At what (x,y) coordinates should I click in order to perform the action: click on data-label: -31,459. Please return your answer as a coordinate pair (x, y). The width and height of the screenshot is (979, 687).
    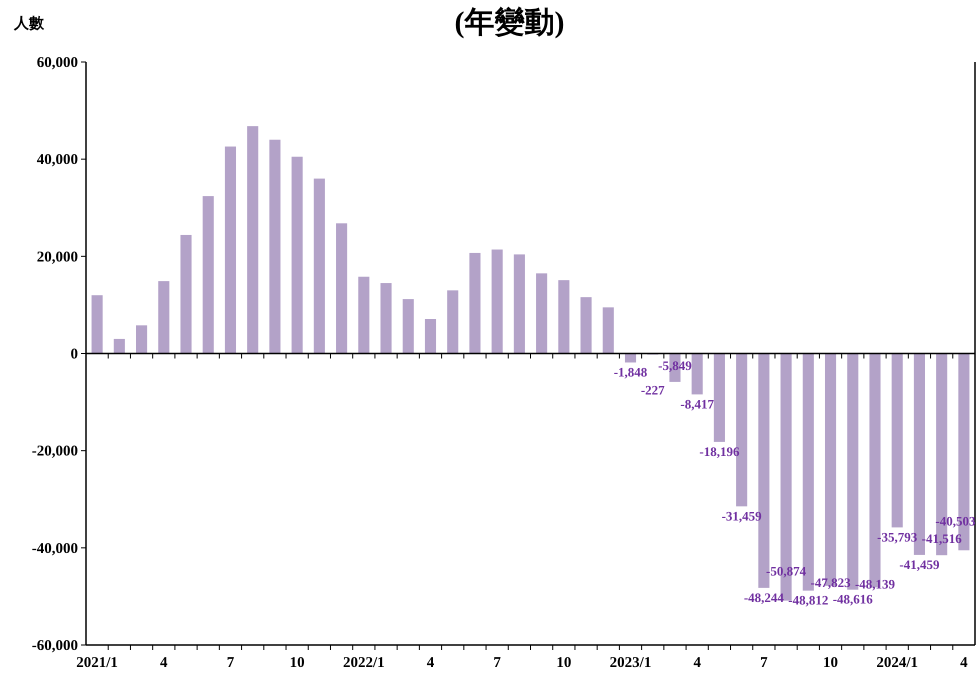
    Looking at the image, I should click on (742, 516).